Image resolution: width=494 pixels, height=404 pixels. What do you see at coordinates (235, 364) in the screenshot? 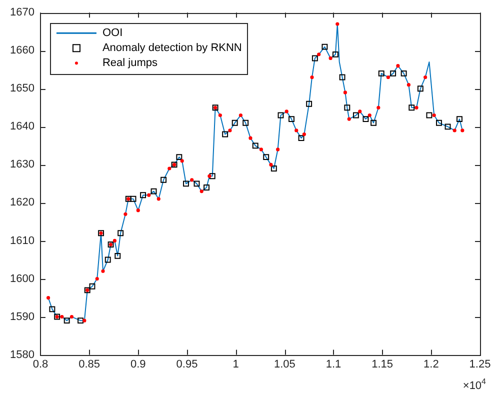
I see `x-tick-label: 1` at bounding box center [235, 364].